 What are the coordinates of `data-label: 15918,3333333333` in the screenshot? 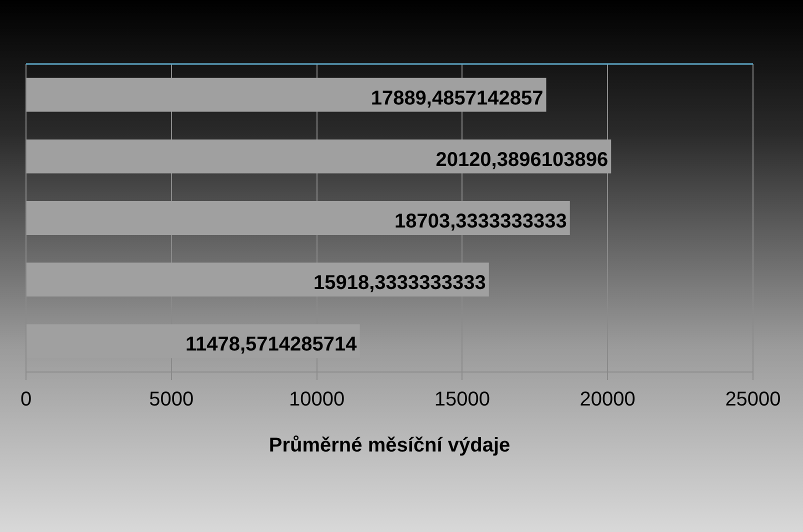 It's located at (400, 283).